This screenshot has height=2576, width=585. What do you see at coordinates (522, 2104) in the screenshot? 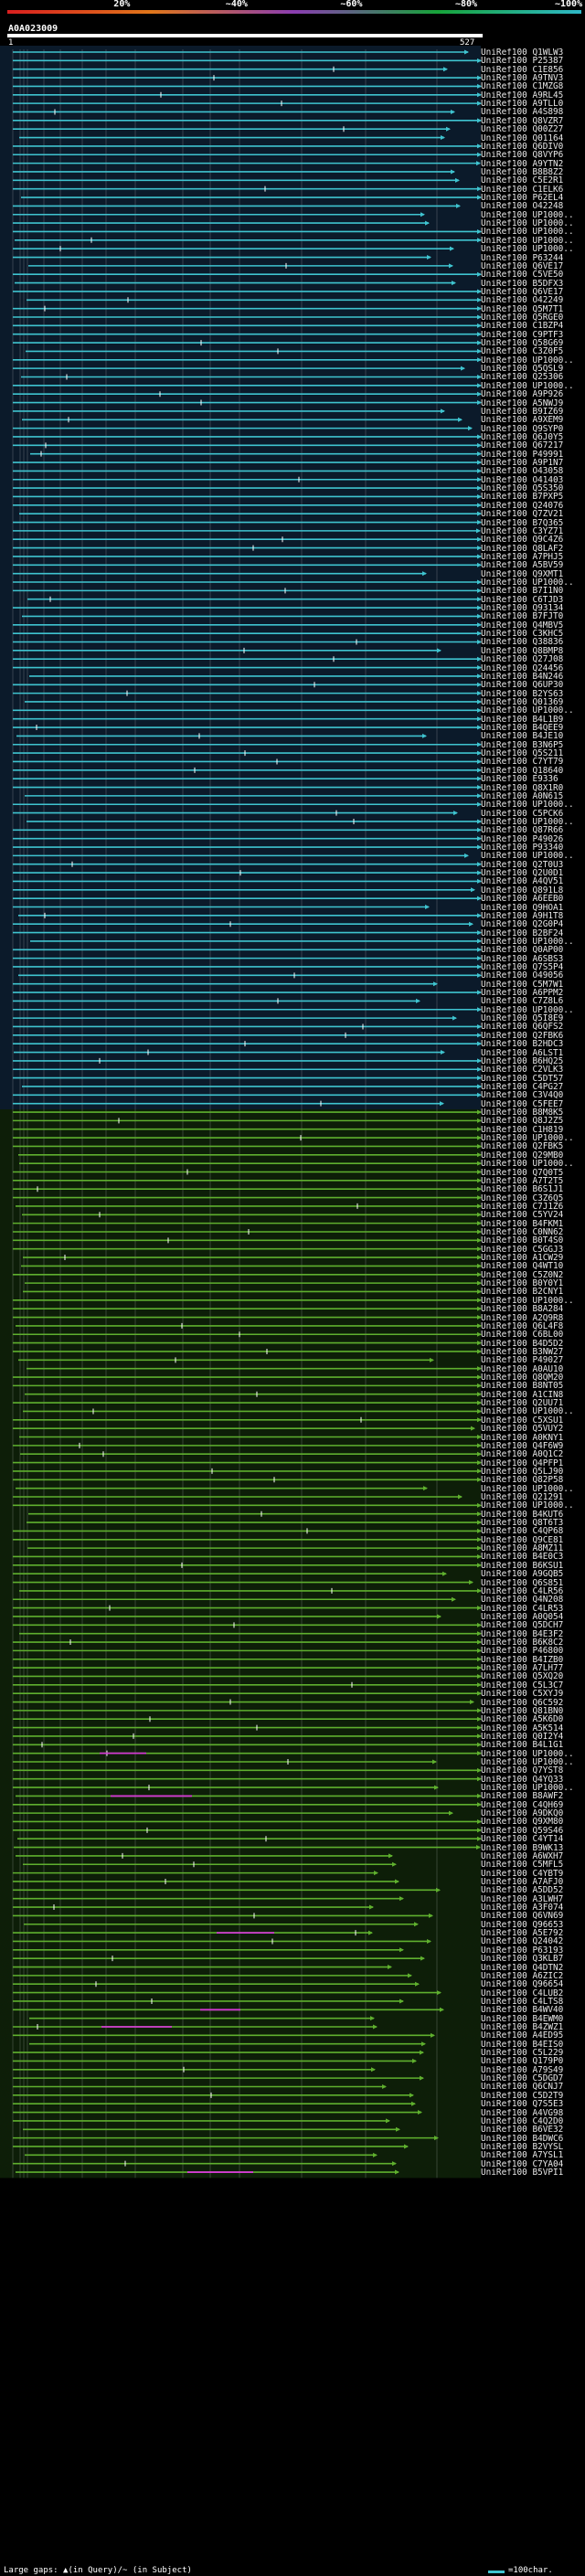
I see `hit-label: UniRef100_Q7S5E3` at bounding box center [522, 2104].